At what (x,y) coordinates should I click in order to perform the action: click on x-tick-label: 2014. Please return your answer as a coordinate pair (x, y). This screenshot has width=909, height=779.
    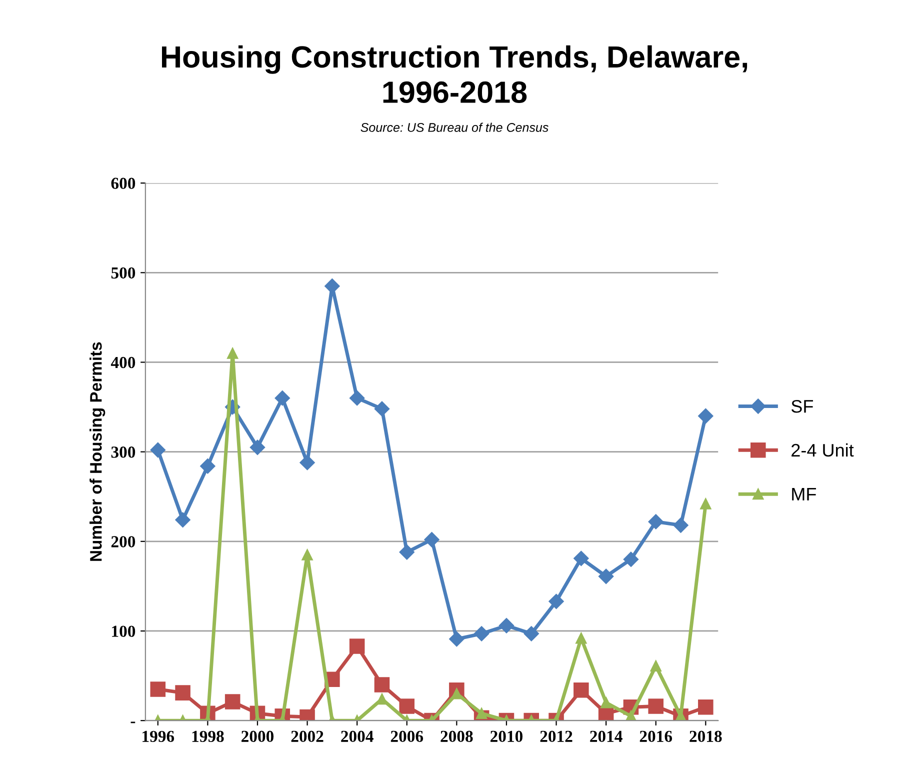
    Looking at the image, I should click on (606, 736).